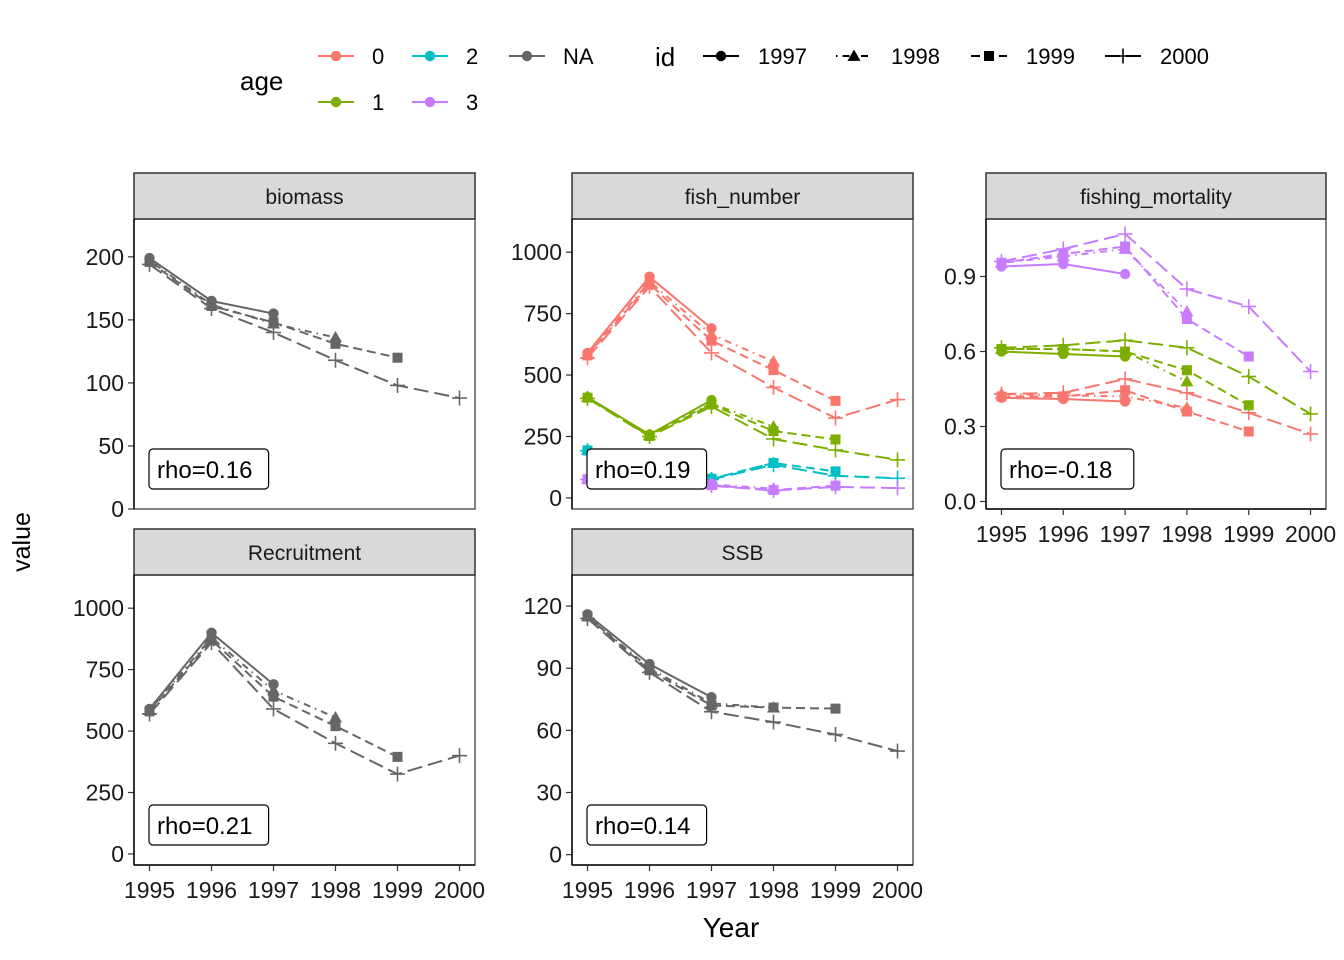 This screenshot has height=960, width=1344. I want to click on y-tick-label: 200, so click(105, 257).